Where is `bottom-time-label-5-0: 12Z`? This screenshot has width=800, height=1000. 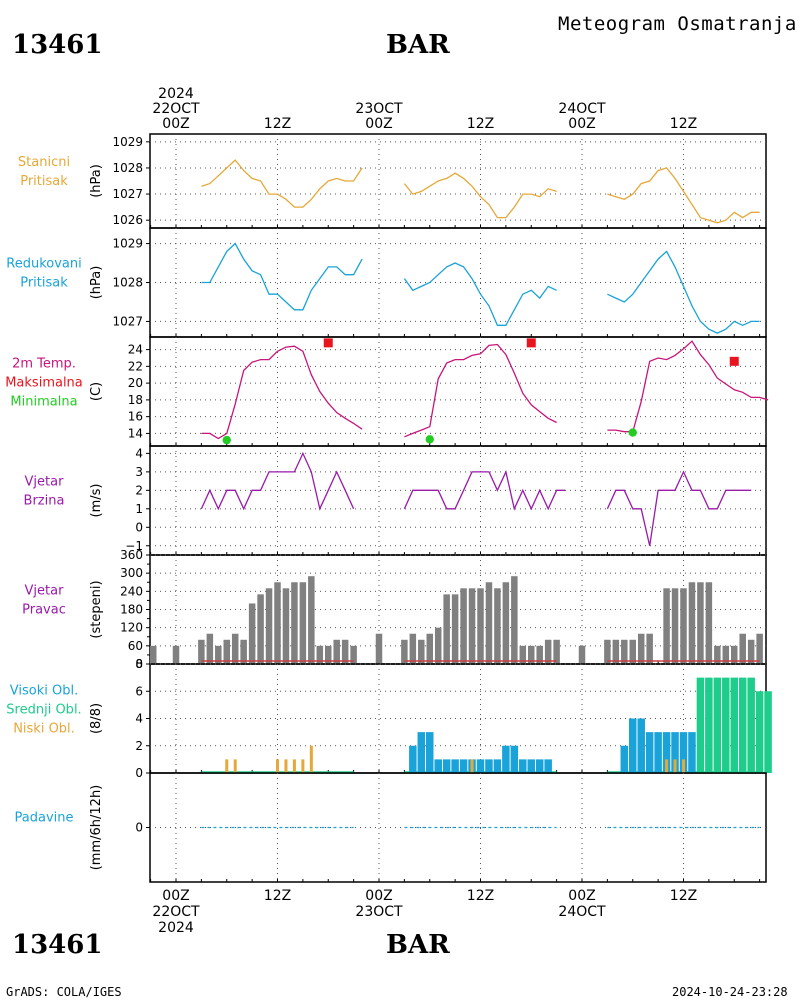 bottom-time-label-5-0: 12Z is located at coordinates (683, 896).